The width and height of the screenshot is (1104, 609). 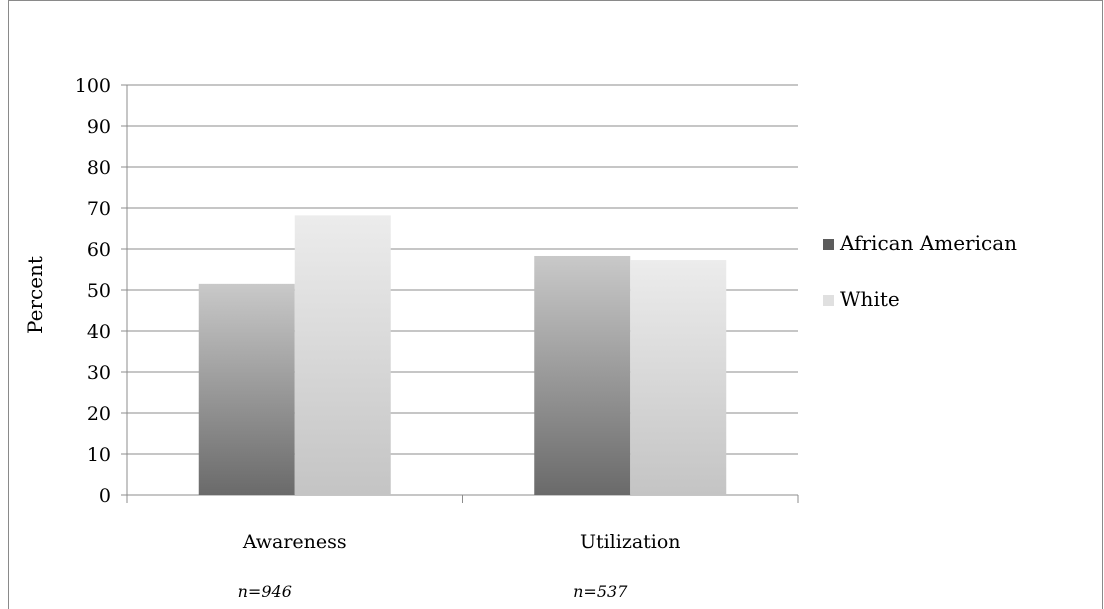 What do you see at coordinates (99, 209) in the screenshot?
I see `y-tick-label: 70` at bounding box center [99, 209].